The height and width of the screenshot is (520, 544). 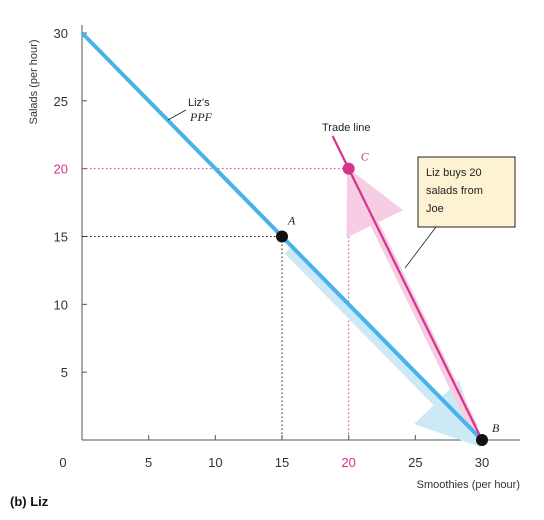 I want to click on callout-box, so click(x=466, y=192).